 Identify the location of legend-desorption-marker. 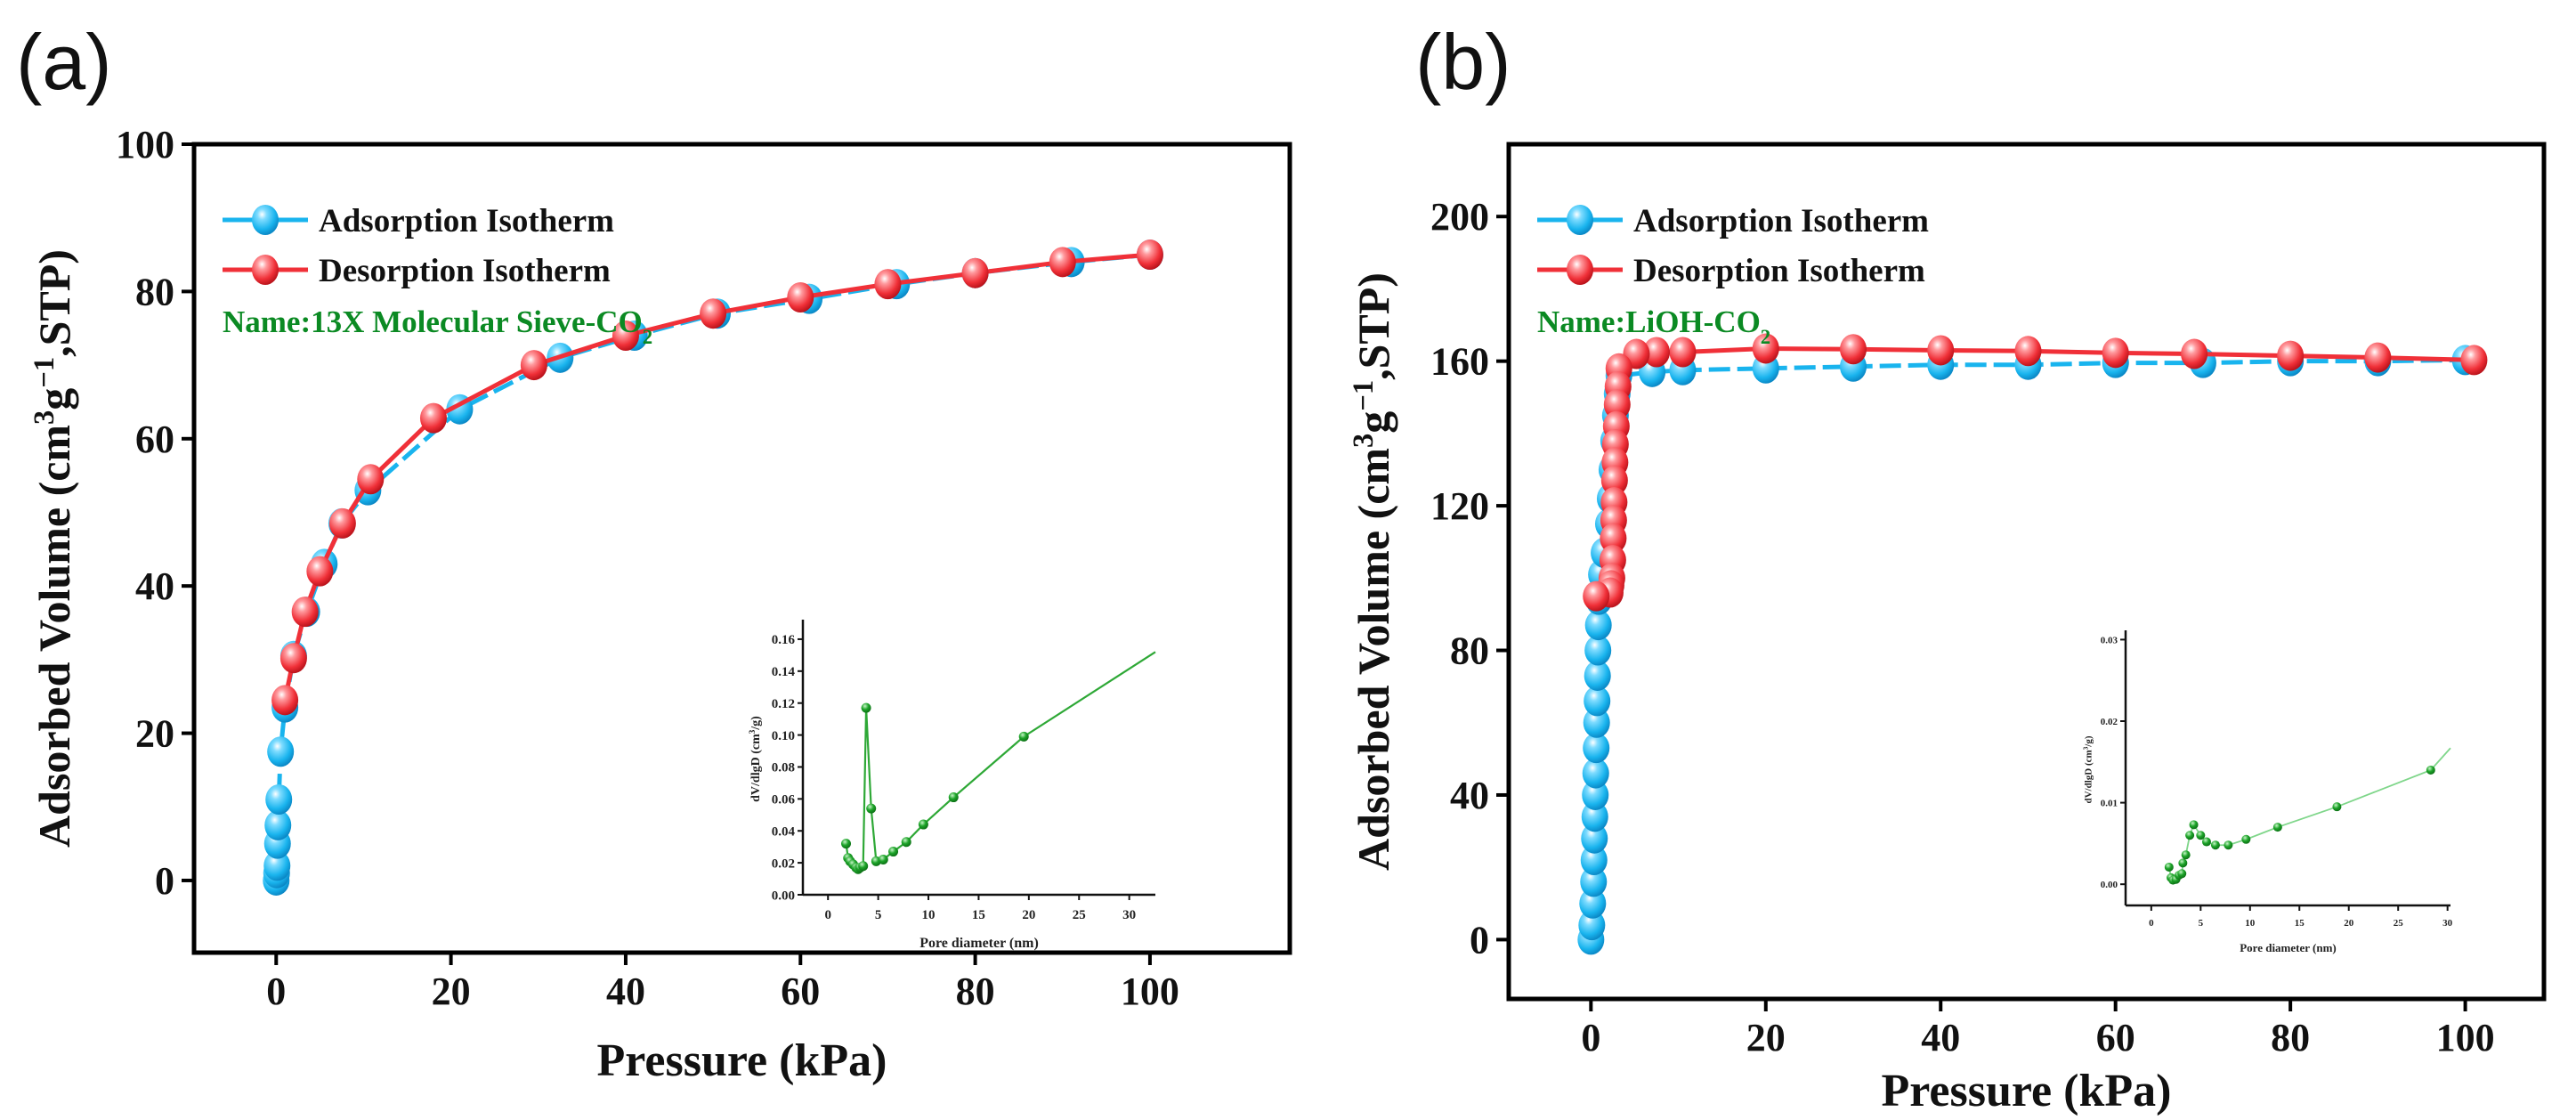
(266, 270).